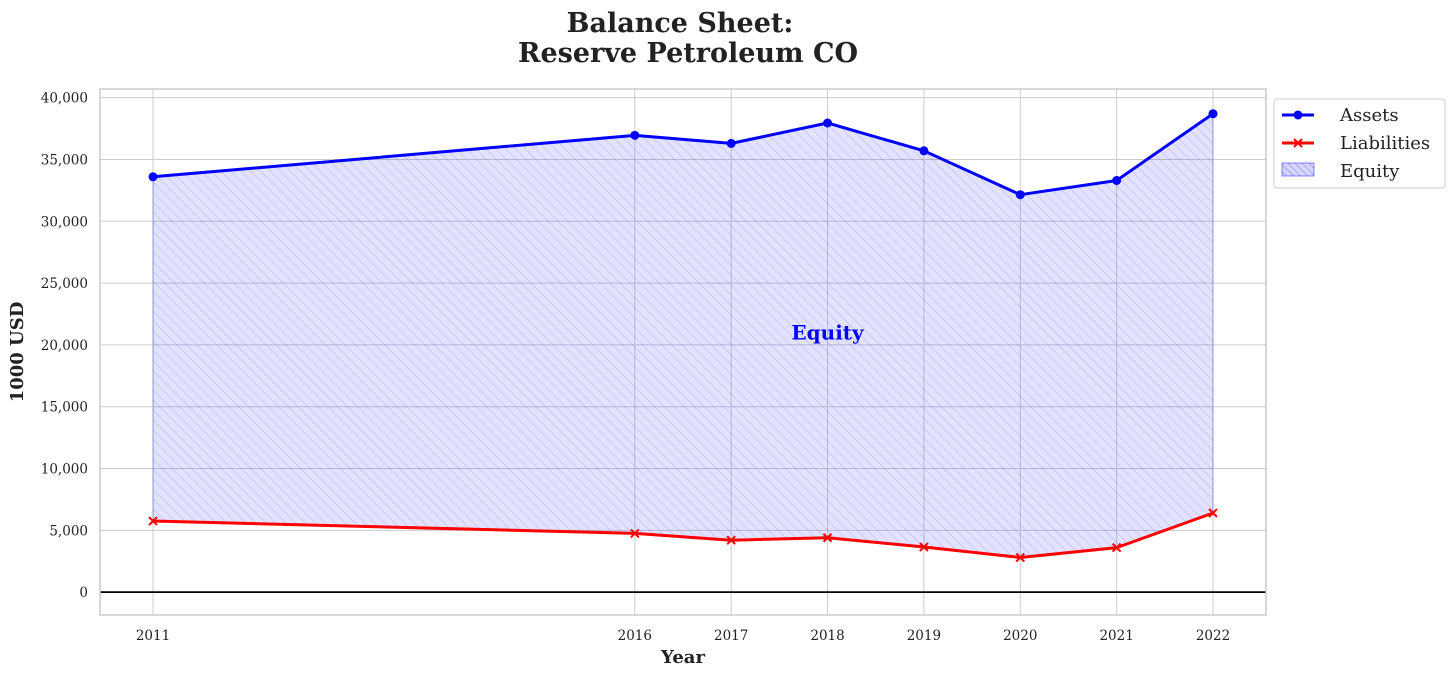 This screenshot has width=1454, height=676. I want to click on x-tick-label: 2021, so click(1116, 636).